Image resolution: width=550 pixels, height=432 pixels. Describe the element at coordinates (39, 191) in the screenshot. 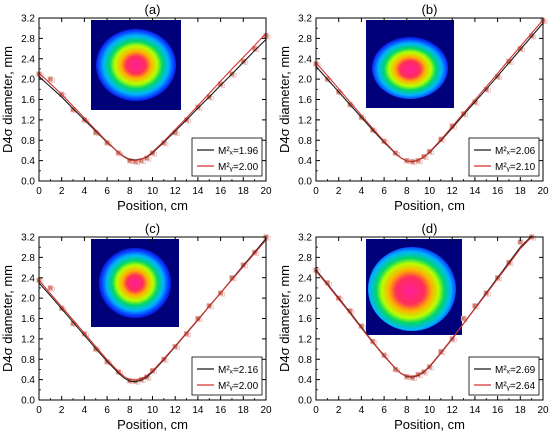

I see `x-tick-label: 0` at that location.